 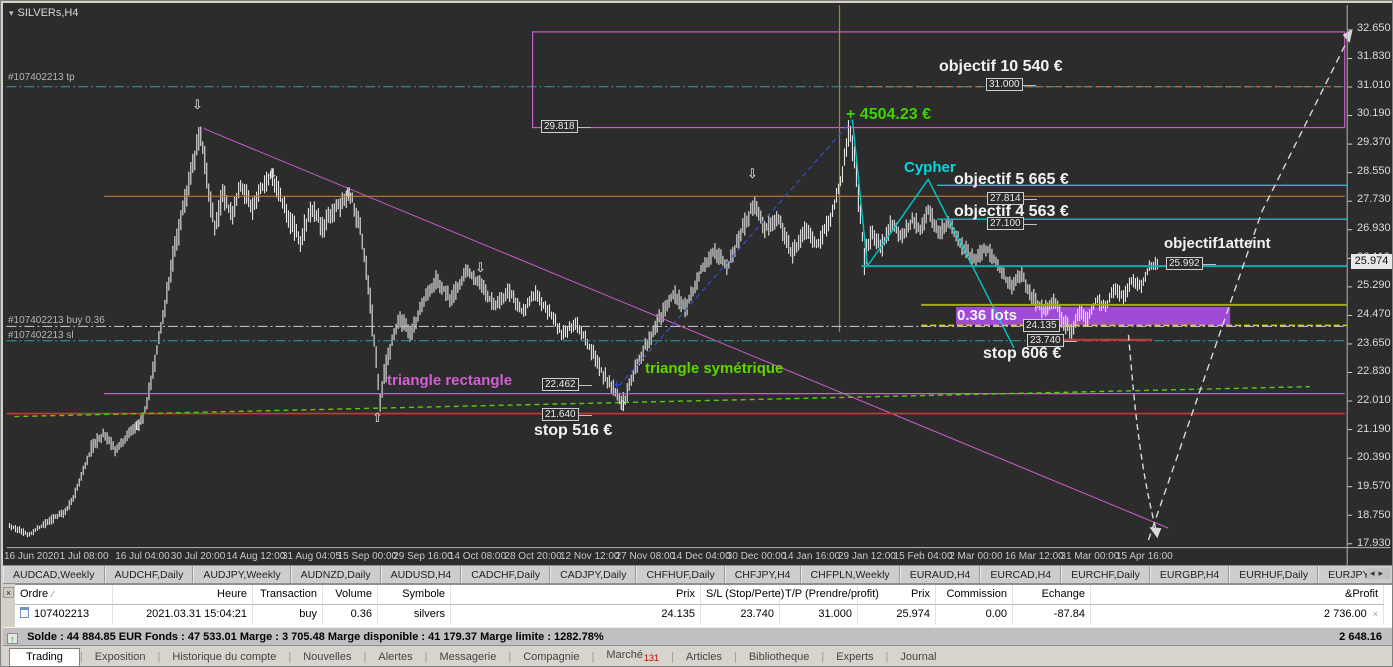 I want to click on terminal-tab-trading: Trading, so click(x=44, y=657).